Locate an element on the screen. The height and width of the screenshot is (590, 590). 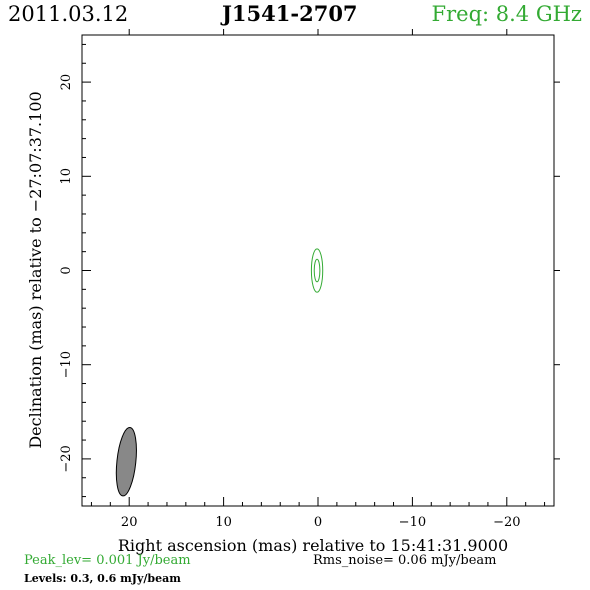
x-tick-label: 10 is located at coordinates (223, 522).